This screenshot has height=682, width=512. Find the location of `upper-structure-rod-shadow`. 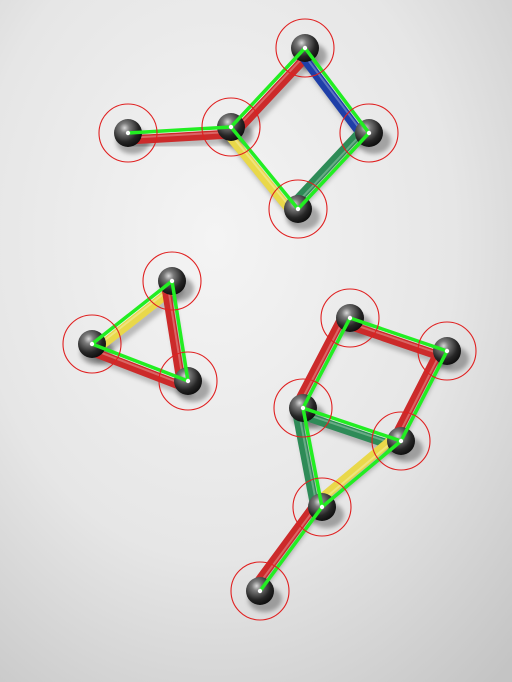

upper-structure-rod-shadow is located at coordinates (276, 97).